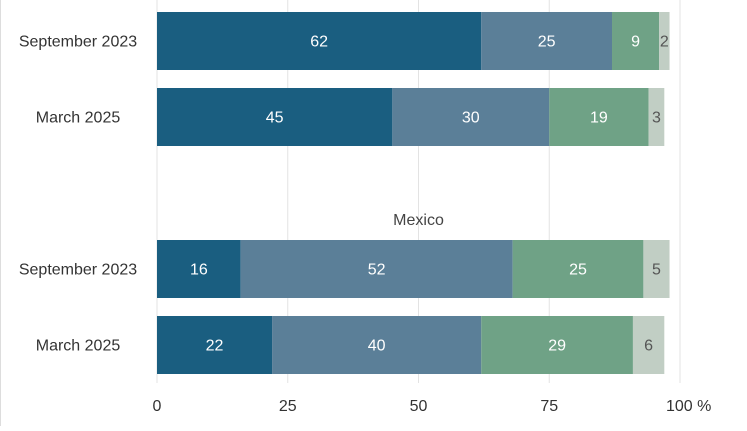 The width and height of the screenshot is (747, 431). I want to click on data-label: 19, so click(599, 118).